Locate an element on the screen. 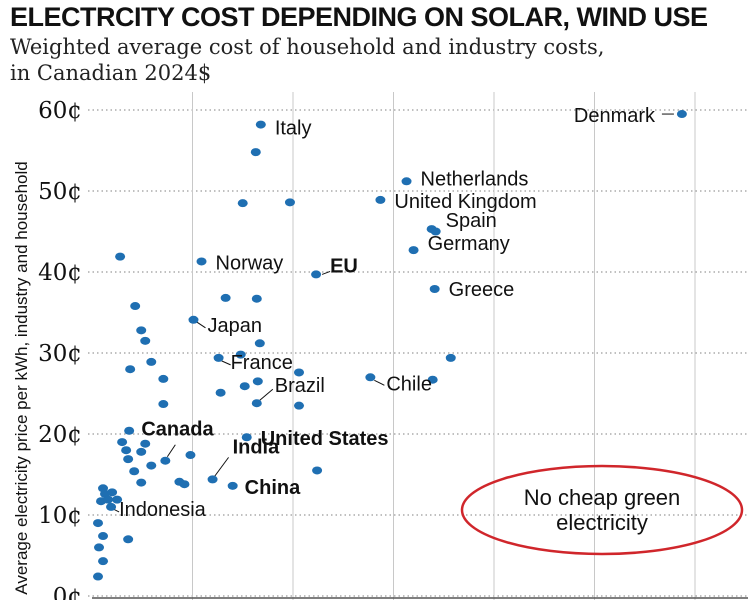 Image resolution: width=750 pixels, height=600 pixels. point-label: Netherlands is located at coordinates (475, 179).